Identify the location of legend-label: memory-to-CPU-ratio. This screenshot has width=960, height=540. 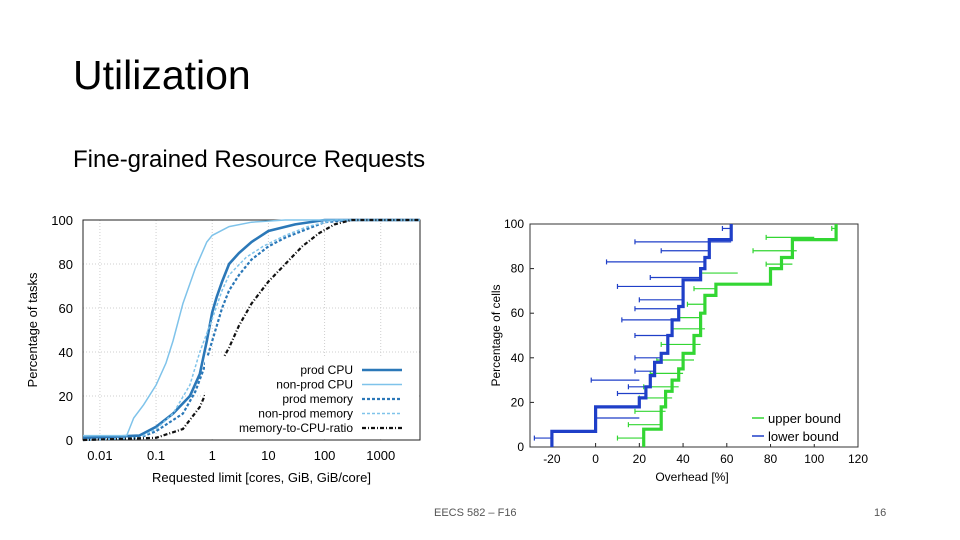
(296, 428).